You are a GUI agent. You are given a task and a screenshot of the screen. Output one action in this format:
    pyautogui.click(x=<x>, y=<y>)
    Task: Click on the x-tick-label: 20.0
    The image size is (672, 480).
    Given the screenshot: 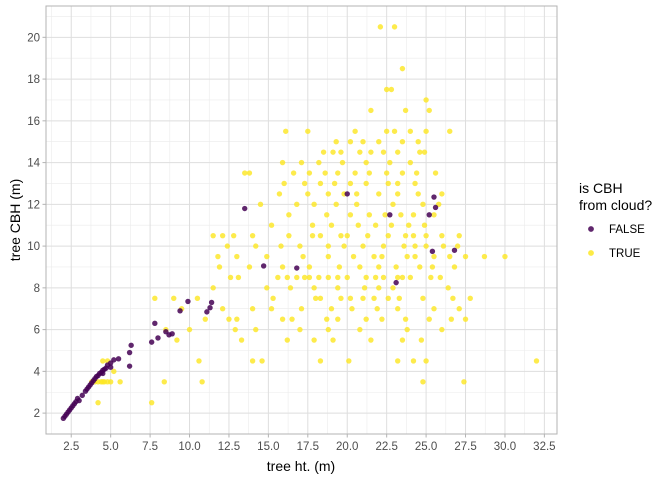 What is the action you would take?
    pyautogui.click(x=347, y=447)
    